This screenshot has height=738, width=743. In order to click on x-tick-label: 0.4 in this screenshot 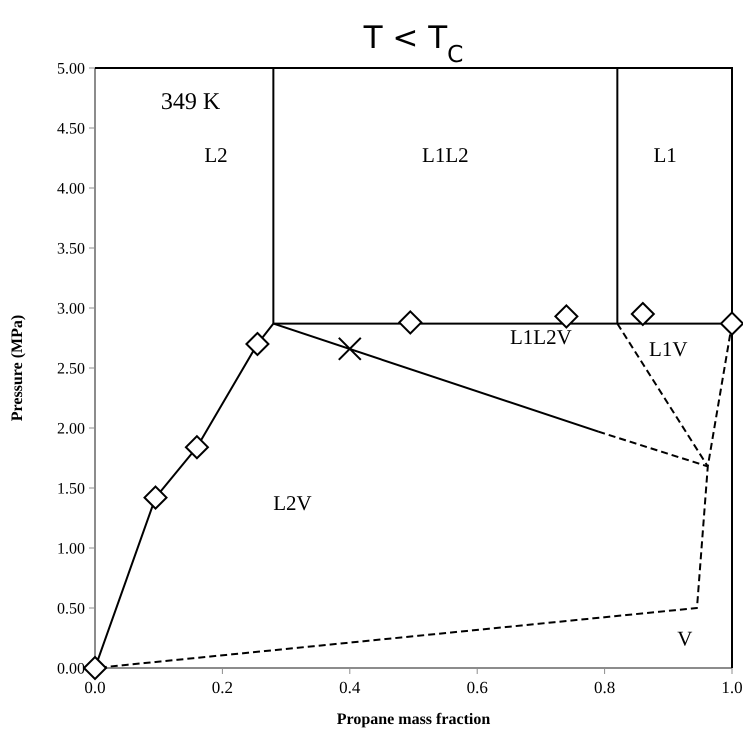, I will do `click(350, 687)`.